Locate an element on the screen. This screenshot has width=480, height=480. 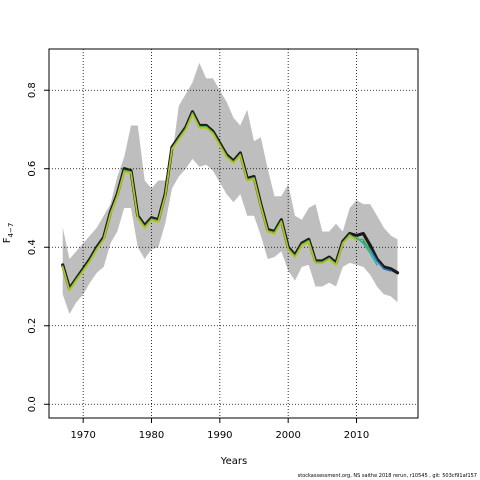
x-tick-label: 1980 is located at coordinates (151, 435).